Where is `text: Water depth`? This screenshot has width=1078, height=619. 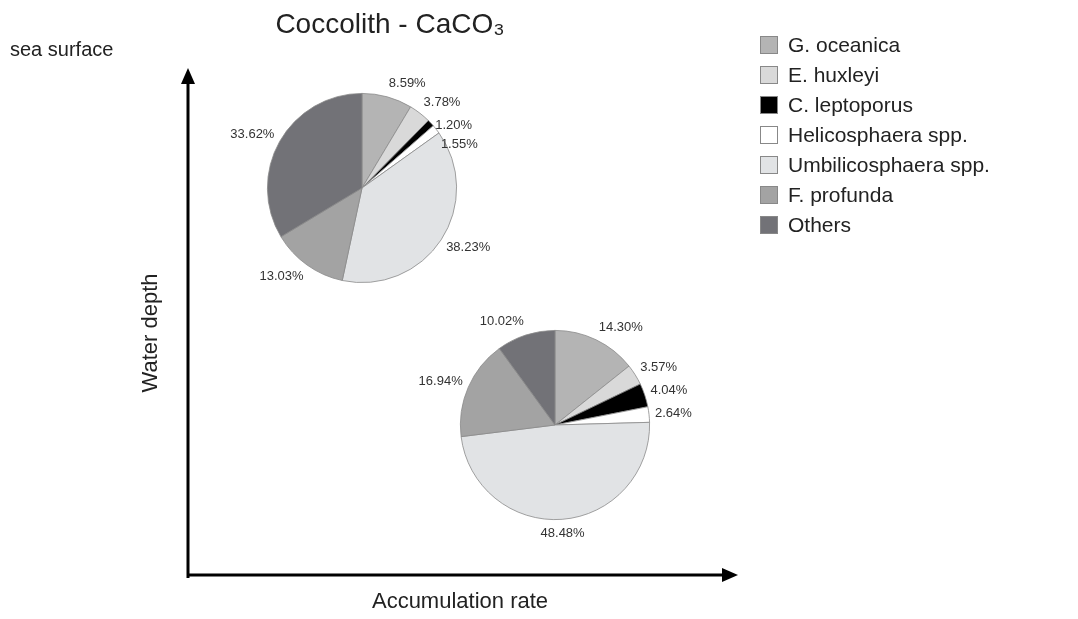
text: Water depth is located at coordinates (150, 333).